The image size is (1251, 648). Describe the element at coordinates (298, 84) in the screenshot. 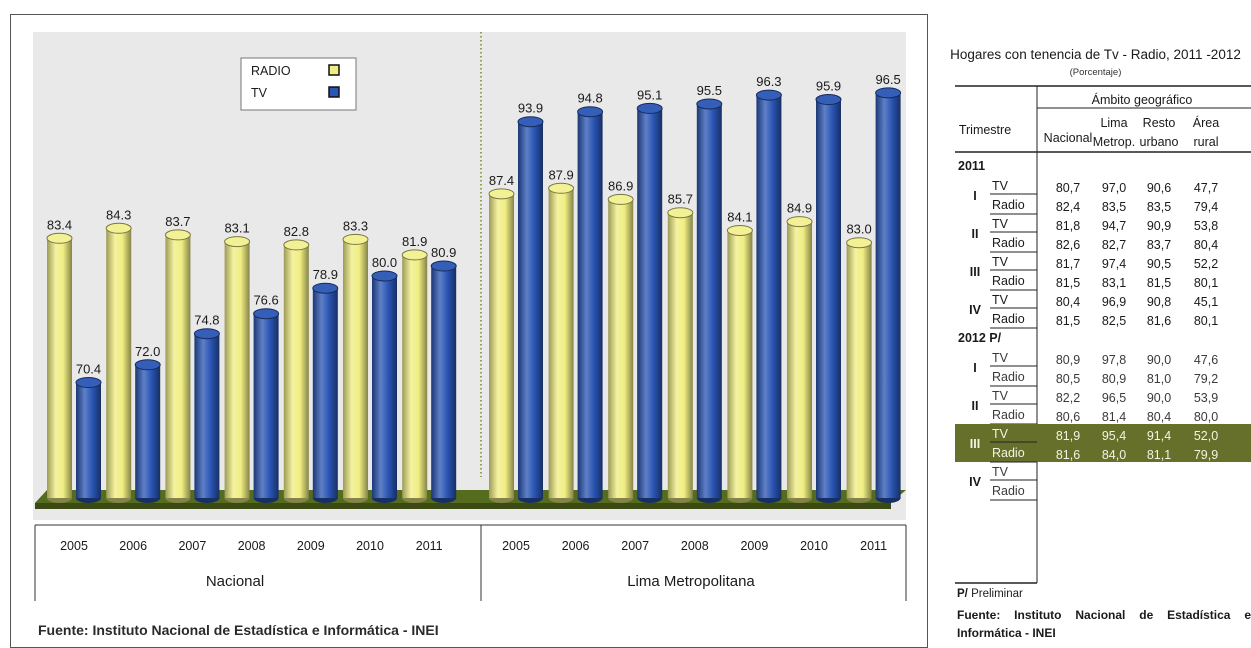

I see `legend: RADIO TV` at that location.